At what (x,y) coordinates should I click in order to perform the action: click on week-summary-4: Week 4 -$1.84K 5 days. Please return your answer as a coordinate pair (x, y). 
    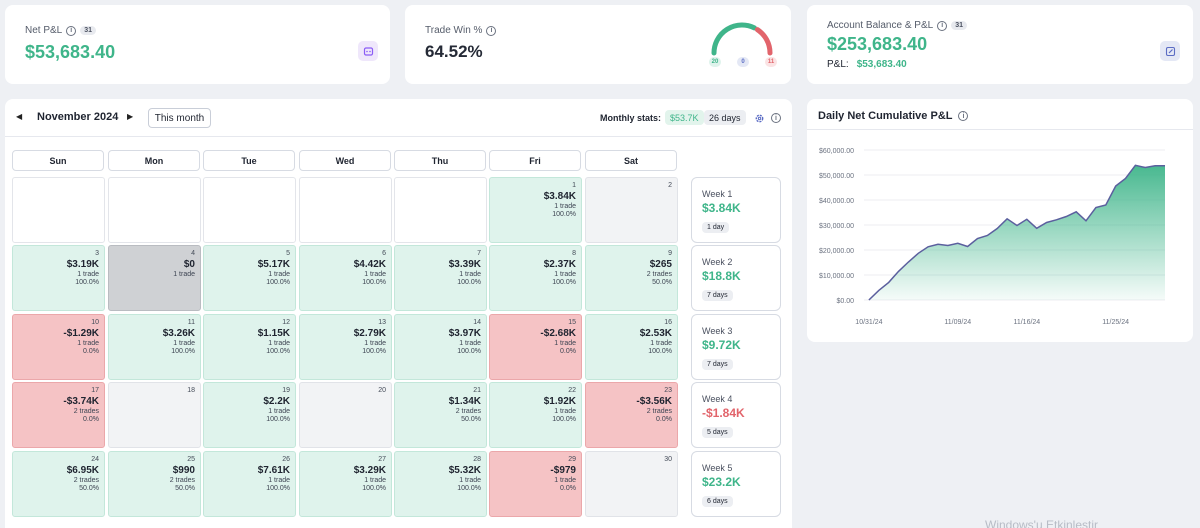
    Looking at the image, I should click on (736, 415).